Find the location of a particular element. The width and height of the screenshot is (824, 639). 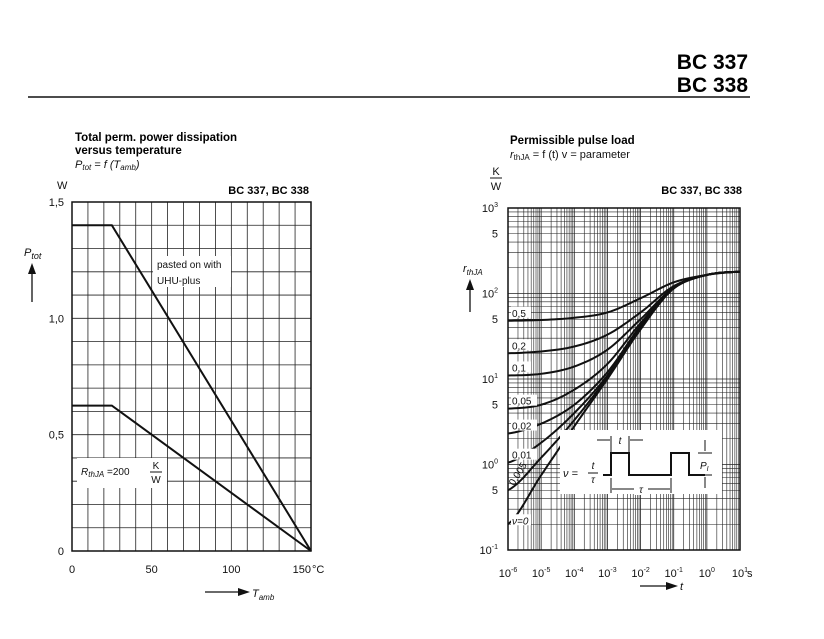

y-tick-label: 10² is located at coordinates (490, 294).